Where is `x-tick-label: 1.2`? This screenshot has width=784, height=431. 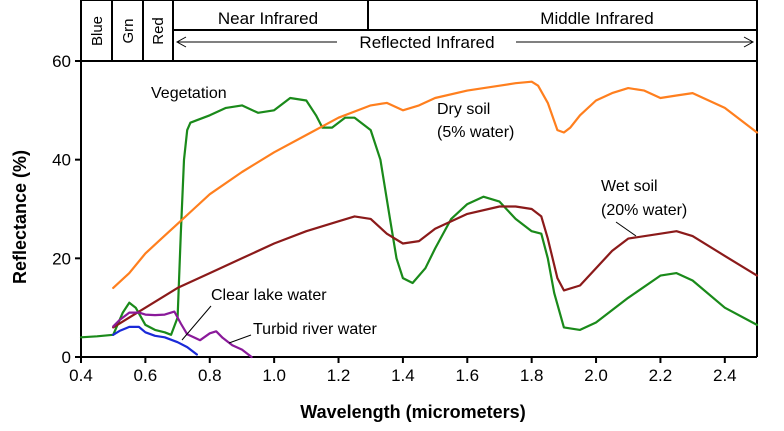 x-tick-label: 1.2 is located at coordinates (339, 375).